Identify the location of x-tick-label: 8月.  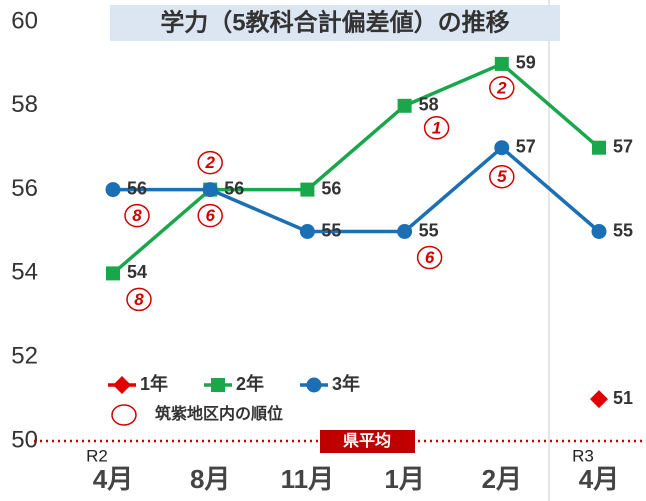
(210, 479).